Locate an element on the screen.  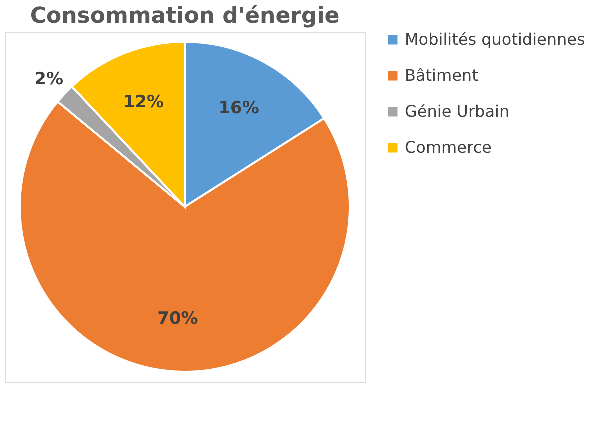
chart-title: Consommation d'énergie is located at coordinates (185, 16).